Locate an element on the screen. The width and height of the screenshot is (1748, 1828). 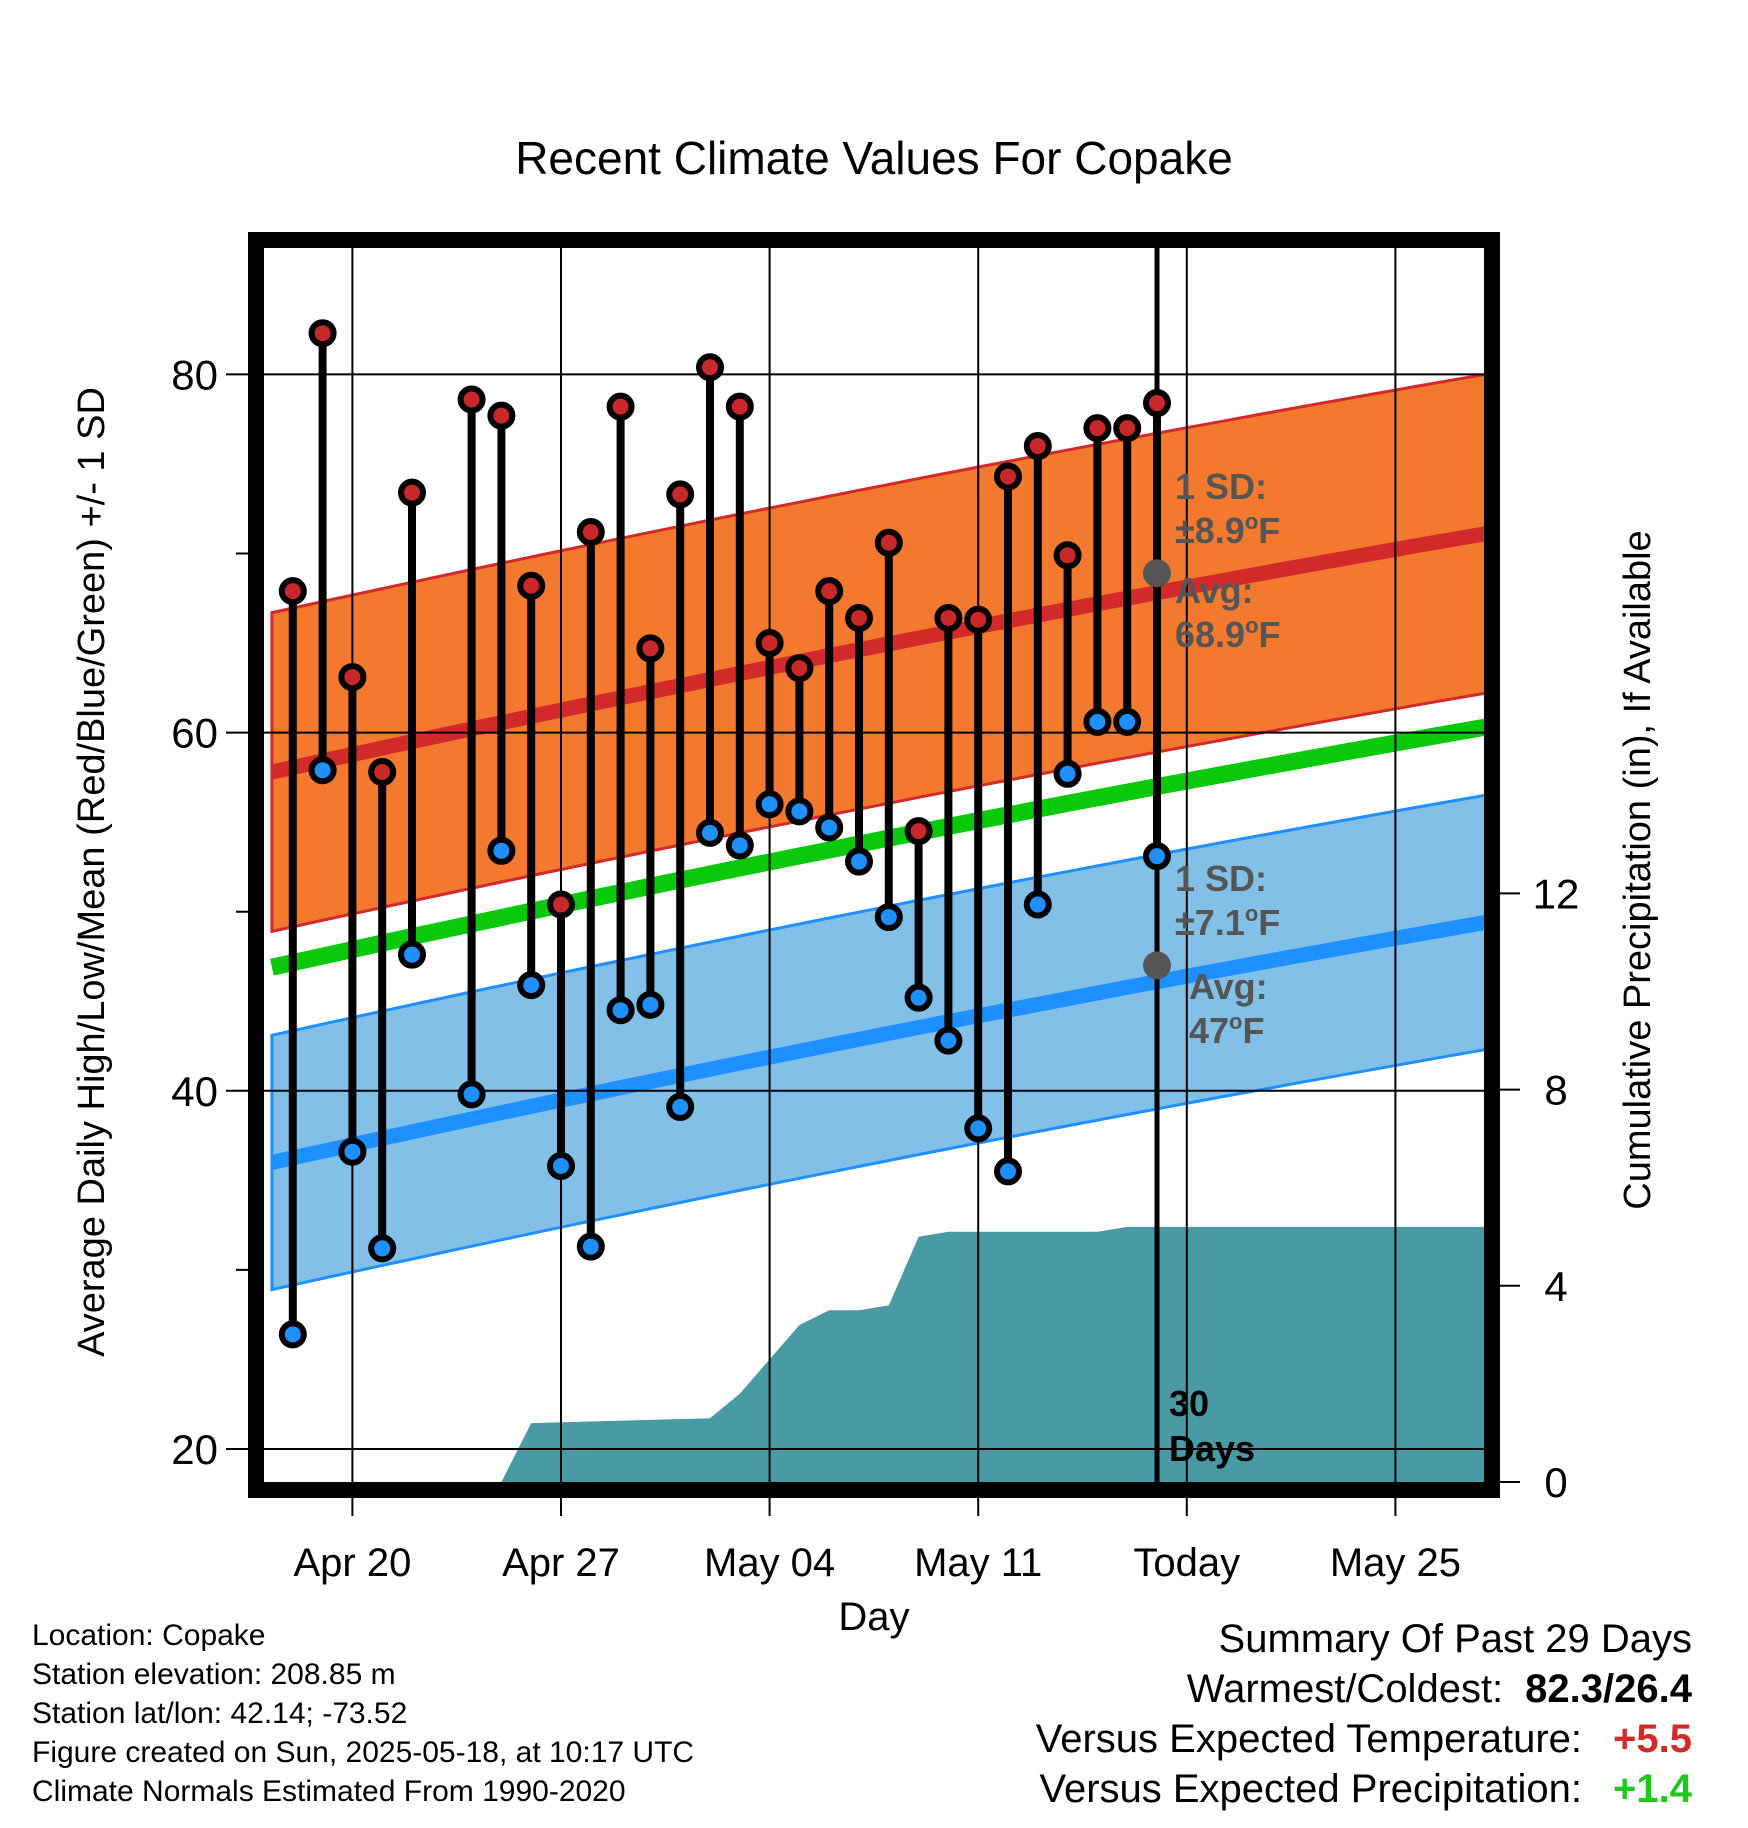
location-text: Location: Copake is located at coordinates (149, 1635).